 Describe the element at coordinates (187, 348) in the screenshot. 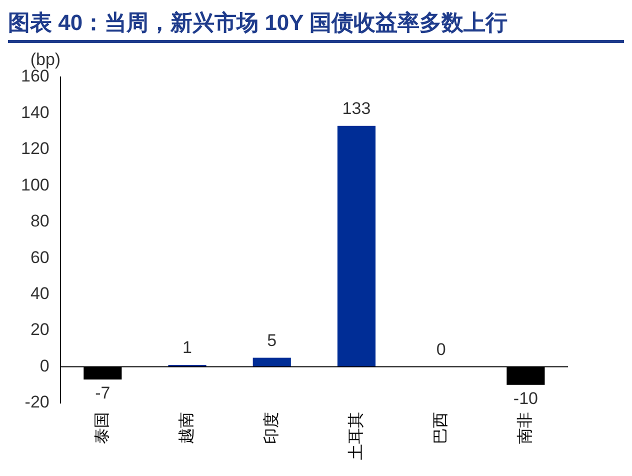

I see `data-label: 1` at that location.